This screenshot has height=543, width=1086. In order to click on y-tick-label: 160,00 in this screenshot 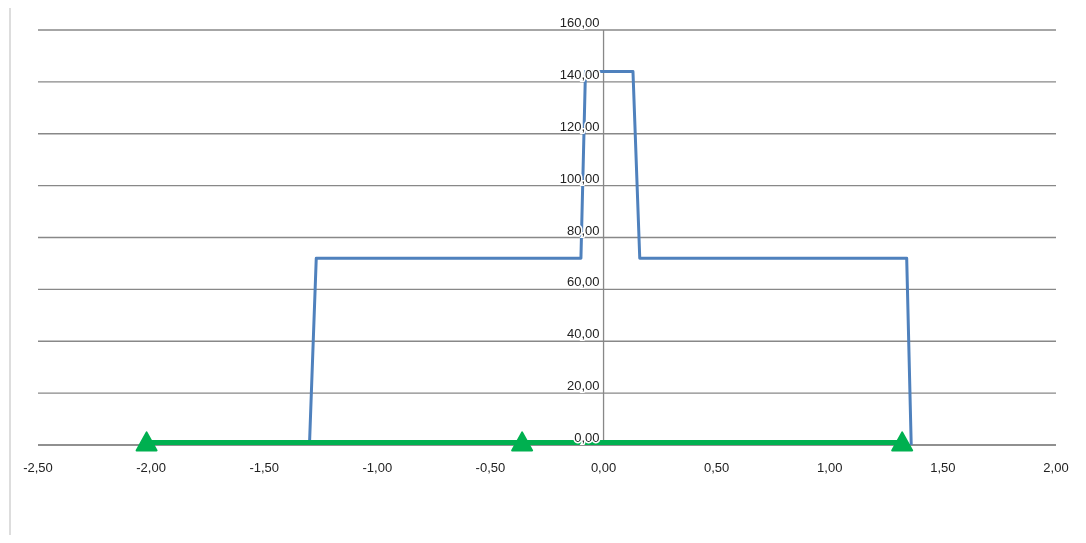, I will do `click(579, 22)`.